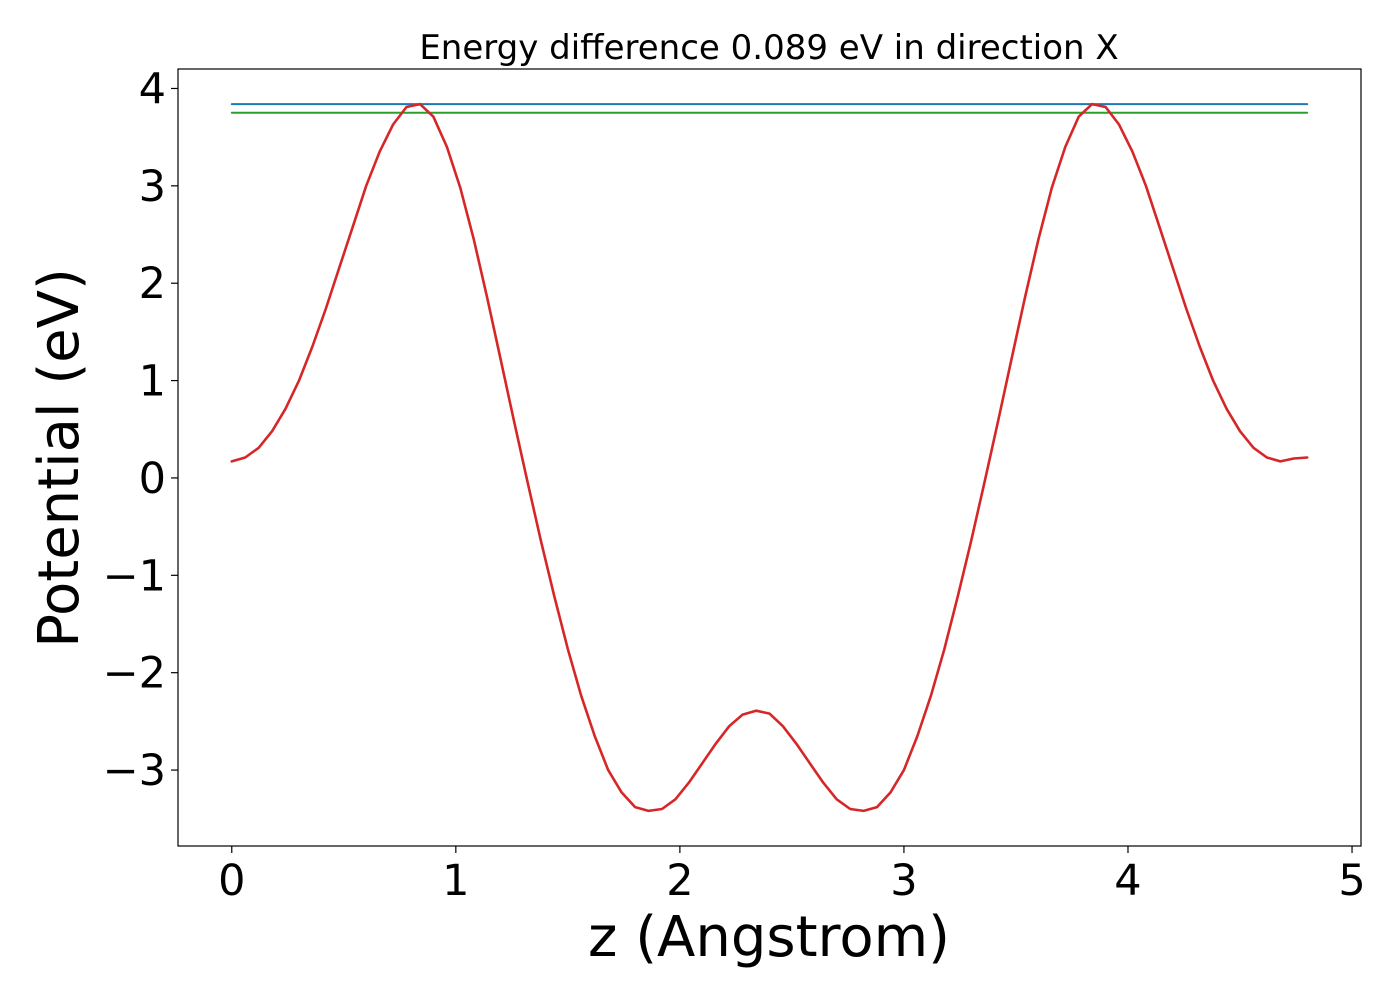 This screenshot has width=1400, height=1000. Describe the element at coordinates (152, 382) in the screenshot. I see `y-tick-label: 1` at that location.